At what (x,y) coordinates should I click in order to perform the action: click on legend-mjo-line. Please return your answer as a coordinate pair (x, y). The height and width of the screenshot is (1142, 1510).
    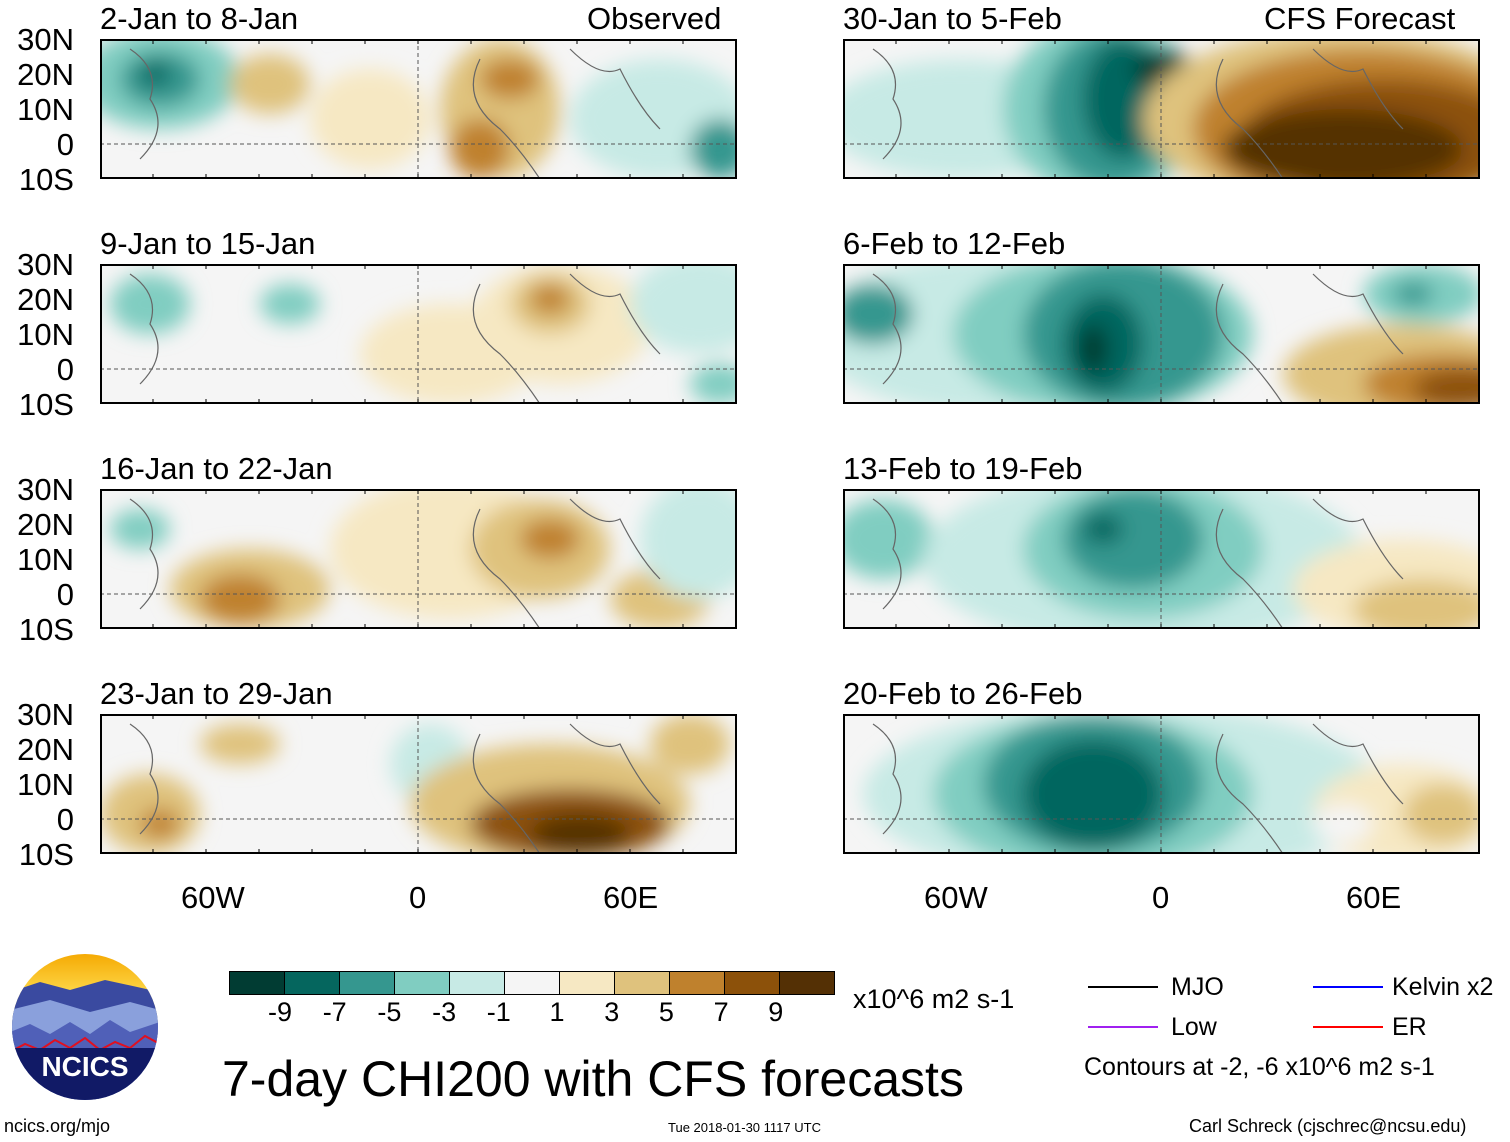
    Looking at the image, I should click on (1123, 987).